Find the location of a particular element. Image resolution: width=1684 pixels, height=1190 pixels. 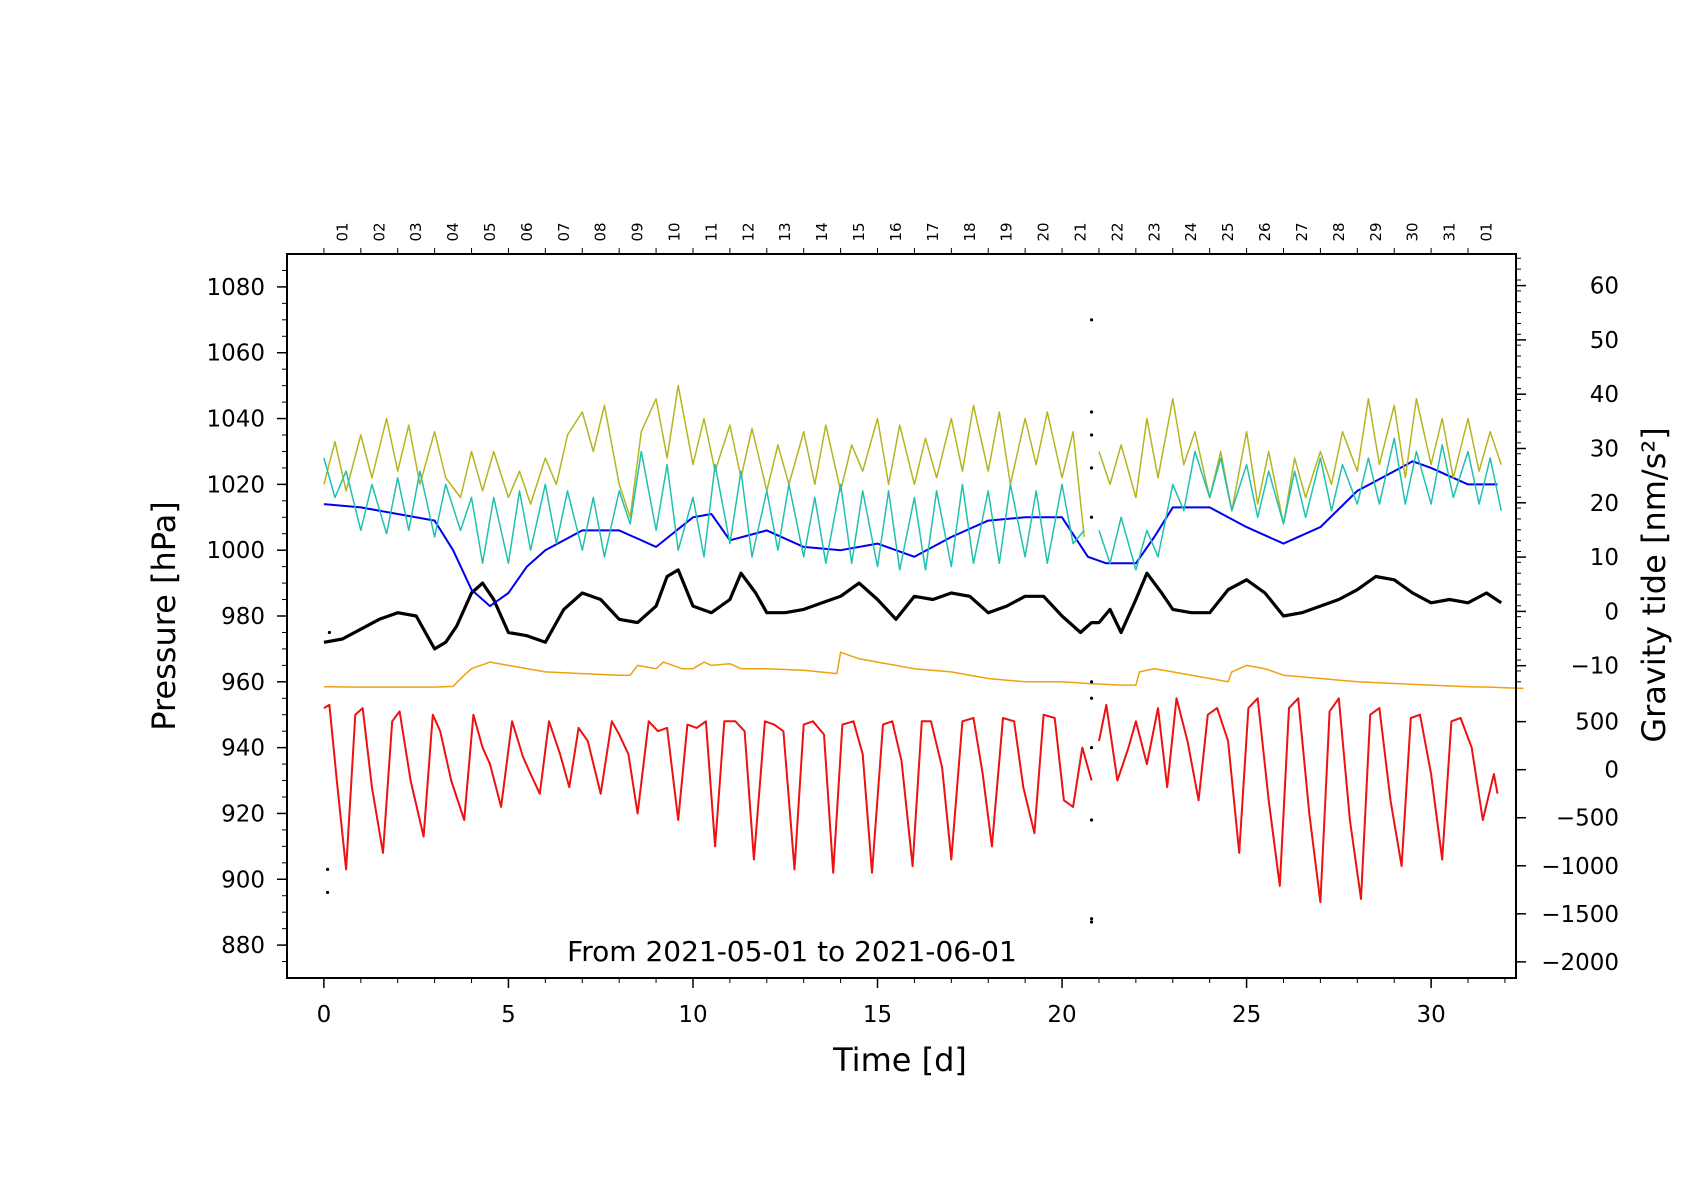

x-tick-label: 10 is located at coordinates (692, 1015).